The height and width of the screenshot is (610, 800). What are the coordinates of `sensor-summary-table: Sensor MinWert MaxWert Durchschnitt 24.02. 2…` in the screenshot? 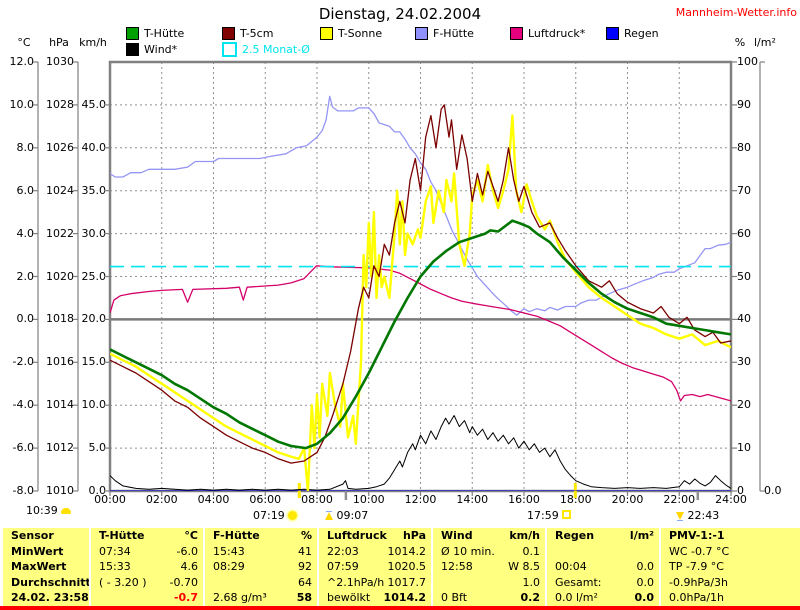 It's located at (400, 567).